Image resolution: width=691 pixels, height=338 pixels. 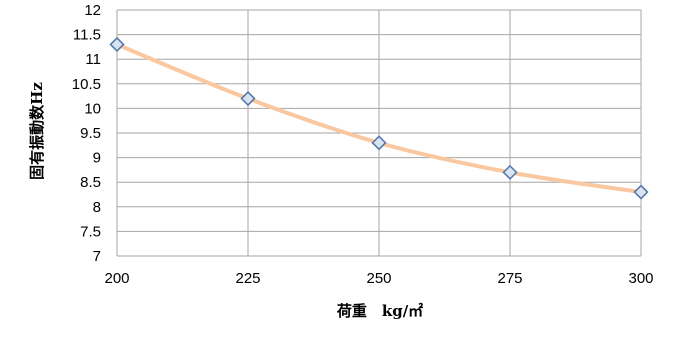 What do you see at coordinates (90, 231) in the screenshot?
I see `y-tick-label: 7.5` at bounding box center [90, 231].